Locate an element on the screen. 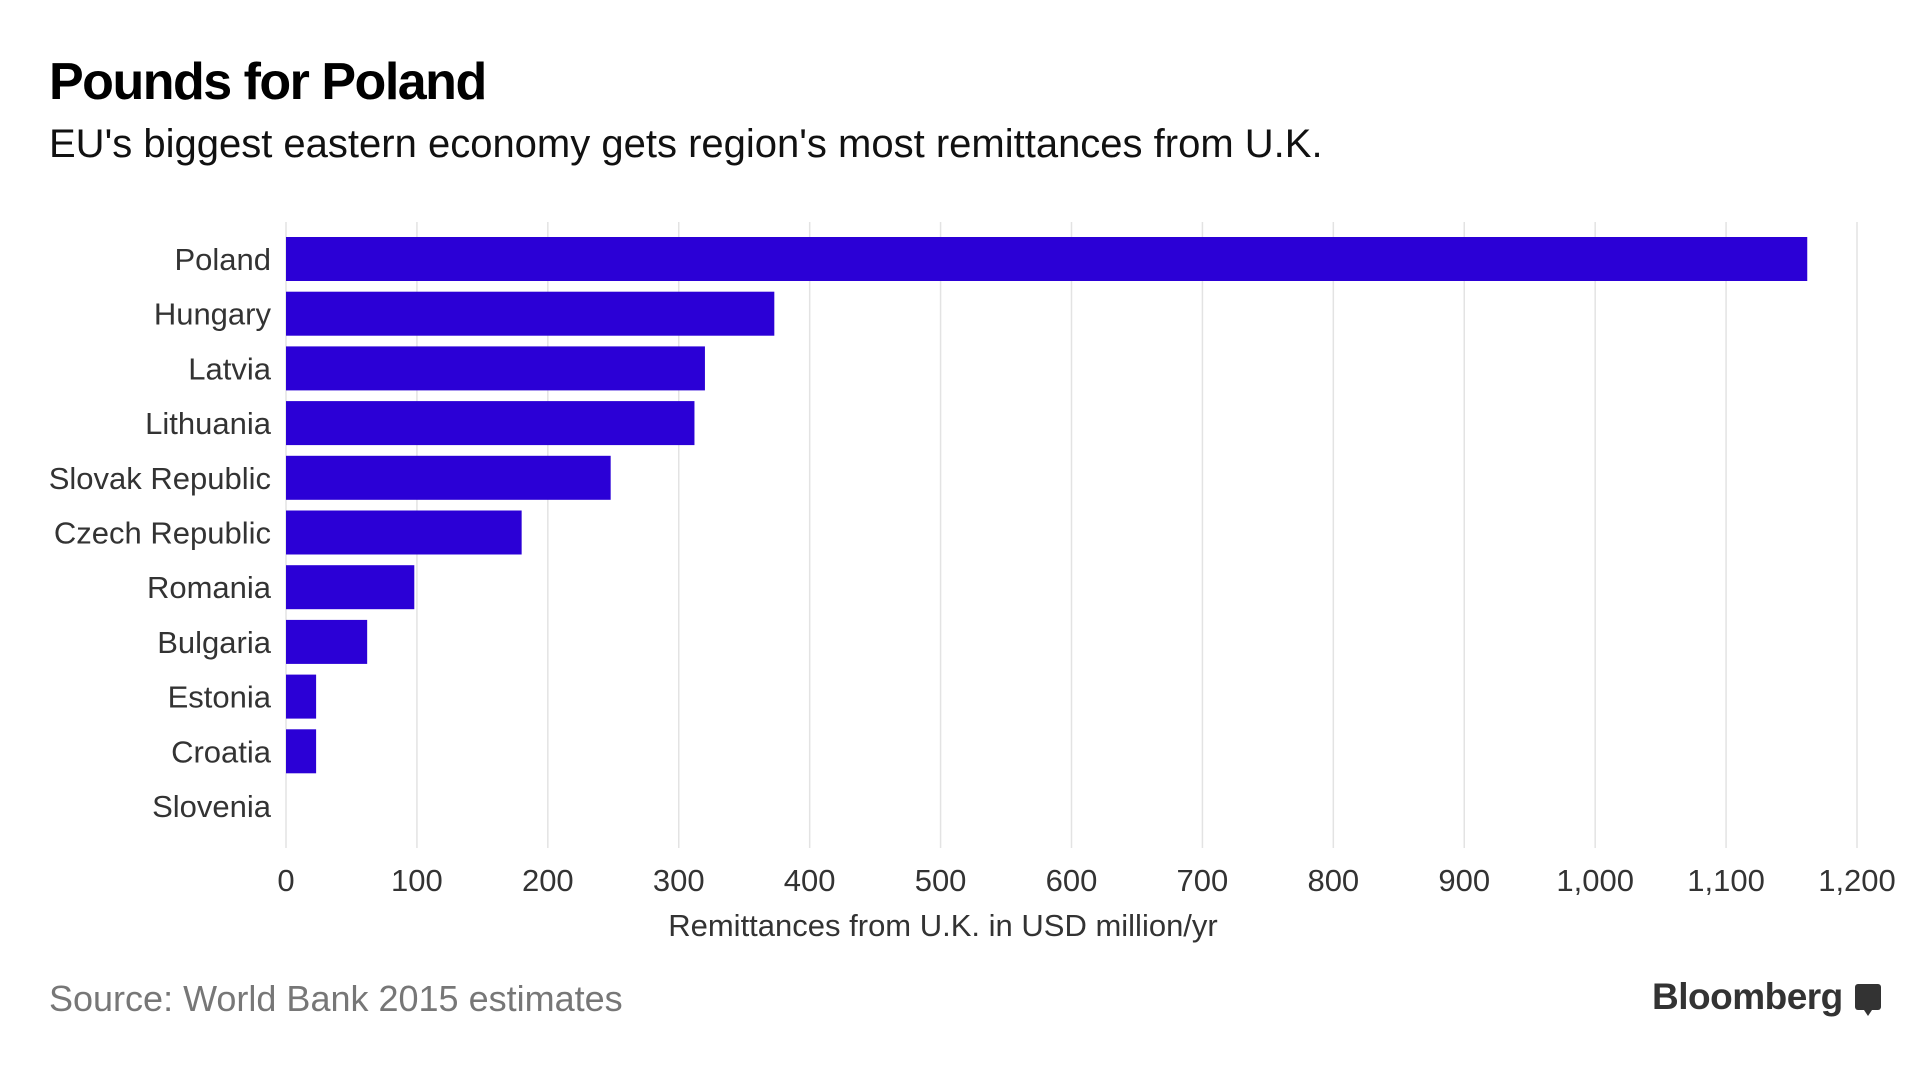 This screenshot has height=1066, width=1920. x-tick-label: 600 is located at coordinates (1072, 880).